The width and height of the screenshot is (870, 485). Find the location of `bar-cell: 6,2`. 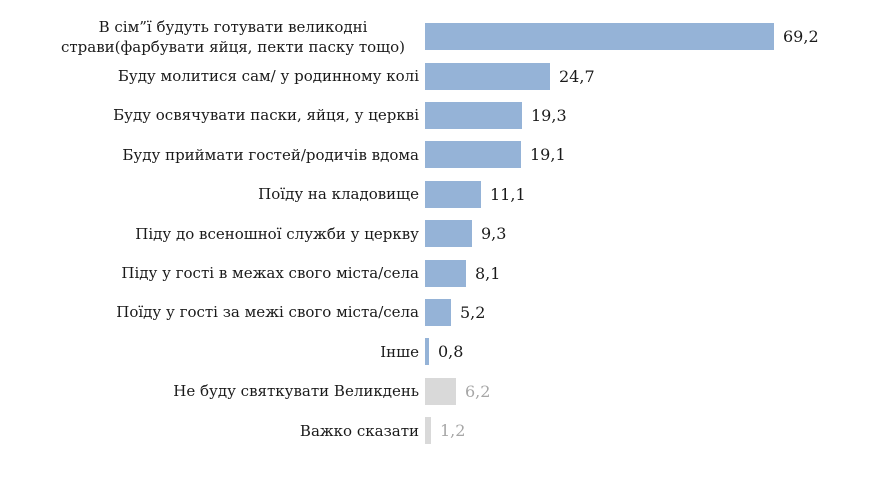

bar-cell: 6,2 is located at coordinates (647, 391).